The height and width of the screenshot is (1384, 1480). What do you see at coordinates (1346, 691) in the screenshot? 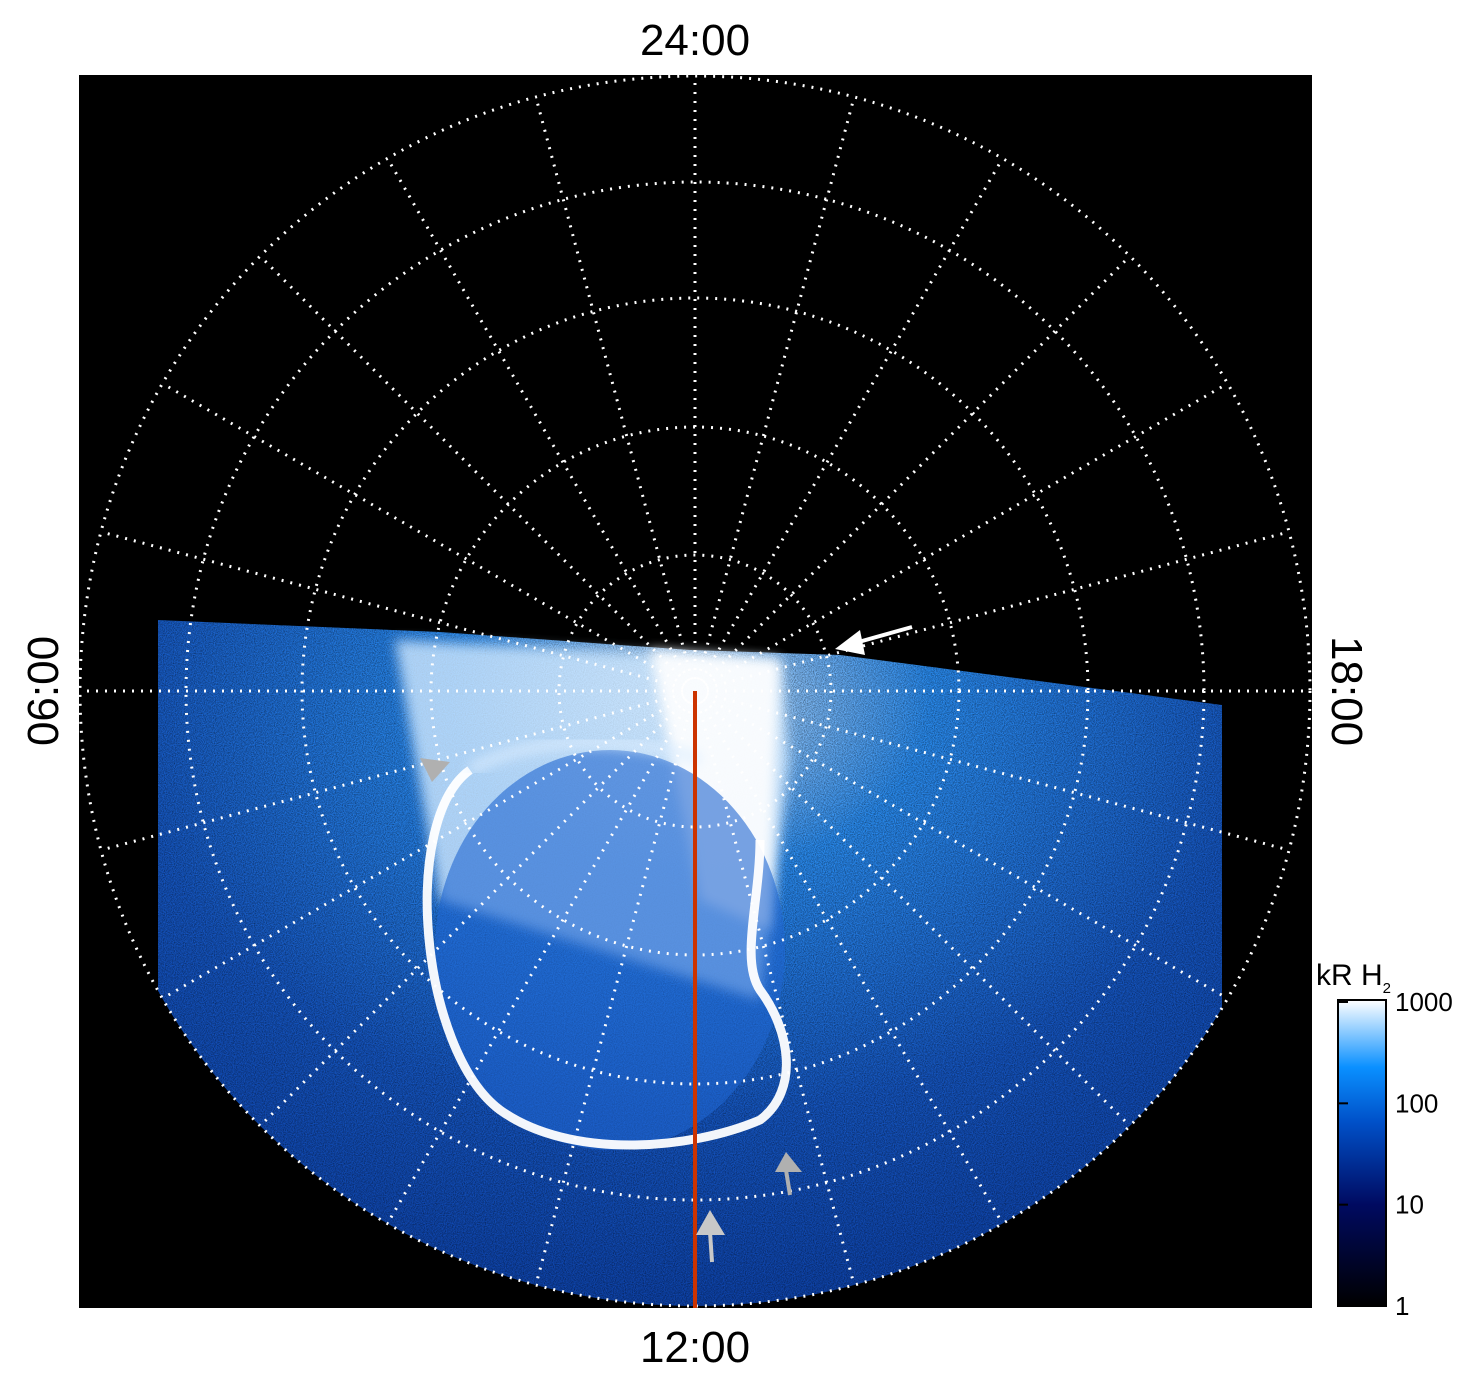
I see `local-time-label-right: 18:00` at bounding box center [1346, 691].